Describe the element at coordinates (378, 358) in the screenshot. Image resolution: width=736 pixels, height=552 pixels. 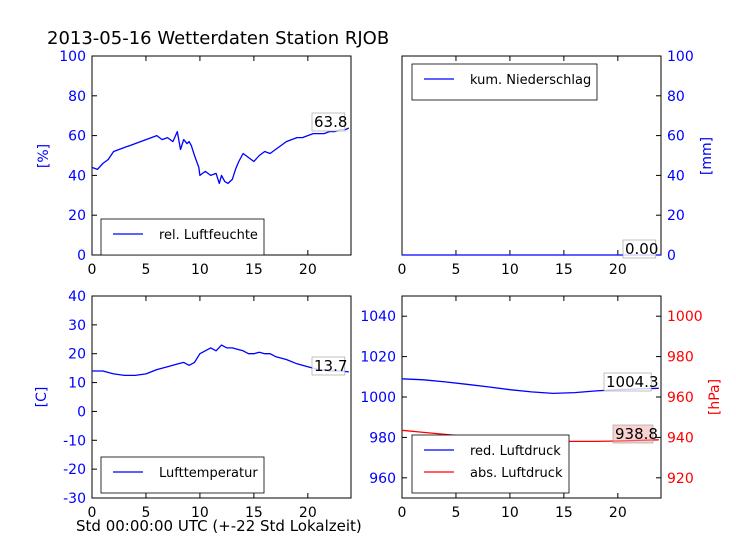
I see `pressure-left-ytick-label: 1020` at that location.